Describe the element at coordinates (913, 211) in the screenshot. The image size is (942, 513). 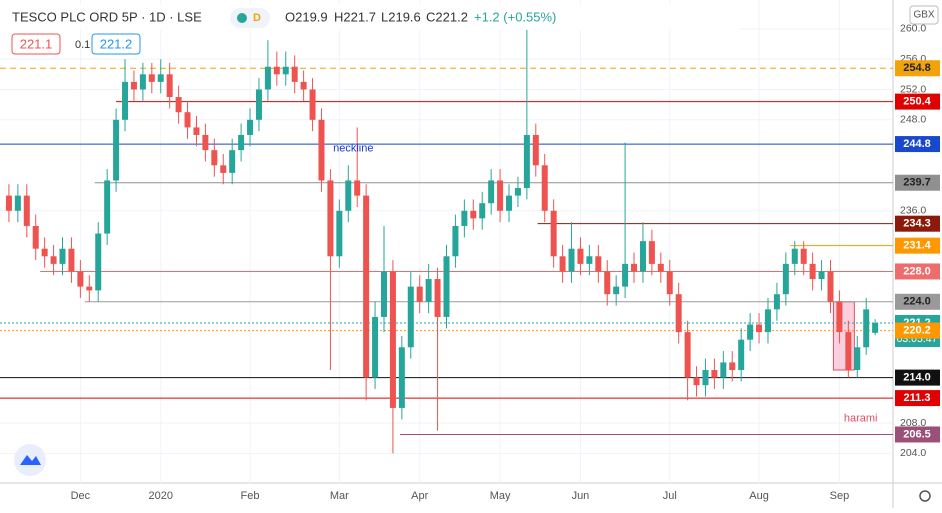
I see `y-tick-label: 236.0` at that location.